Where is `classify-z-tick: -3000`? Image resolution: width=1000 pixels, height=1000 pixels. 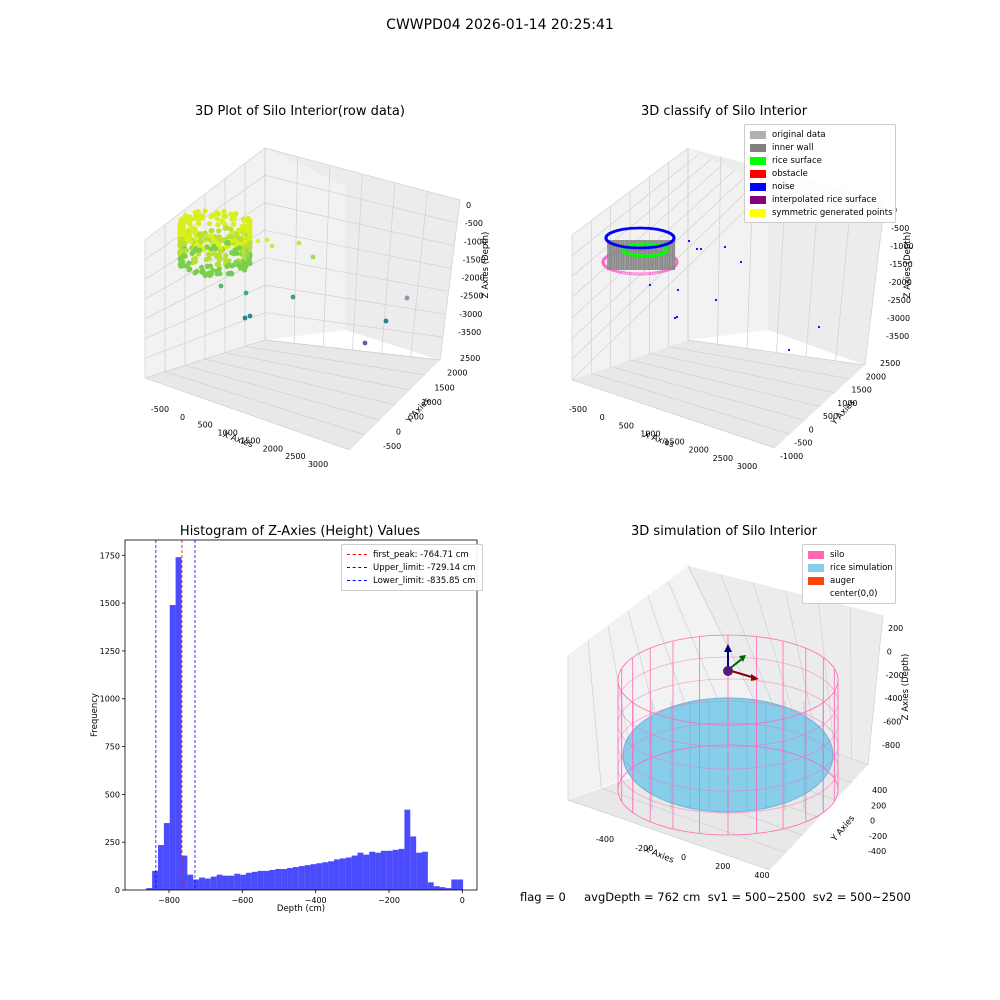 classify-z-tick: -3000 is located at coordinates (898, 318).